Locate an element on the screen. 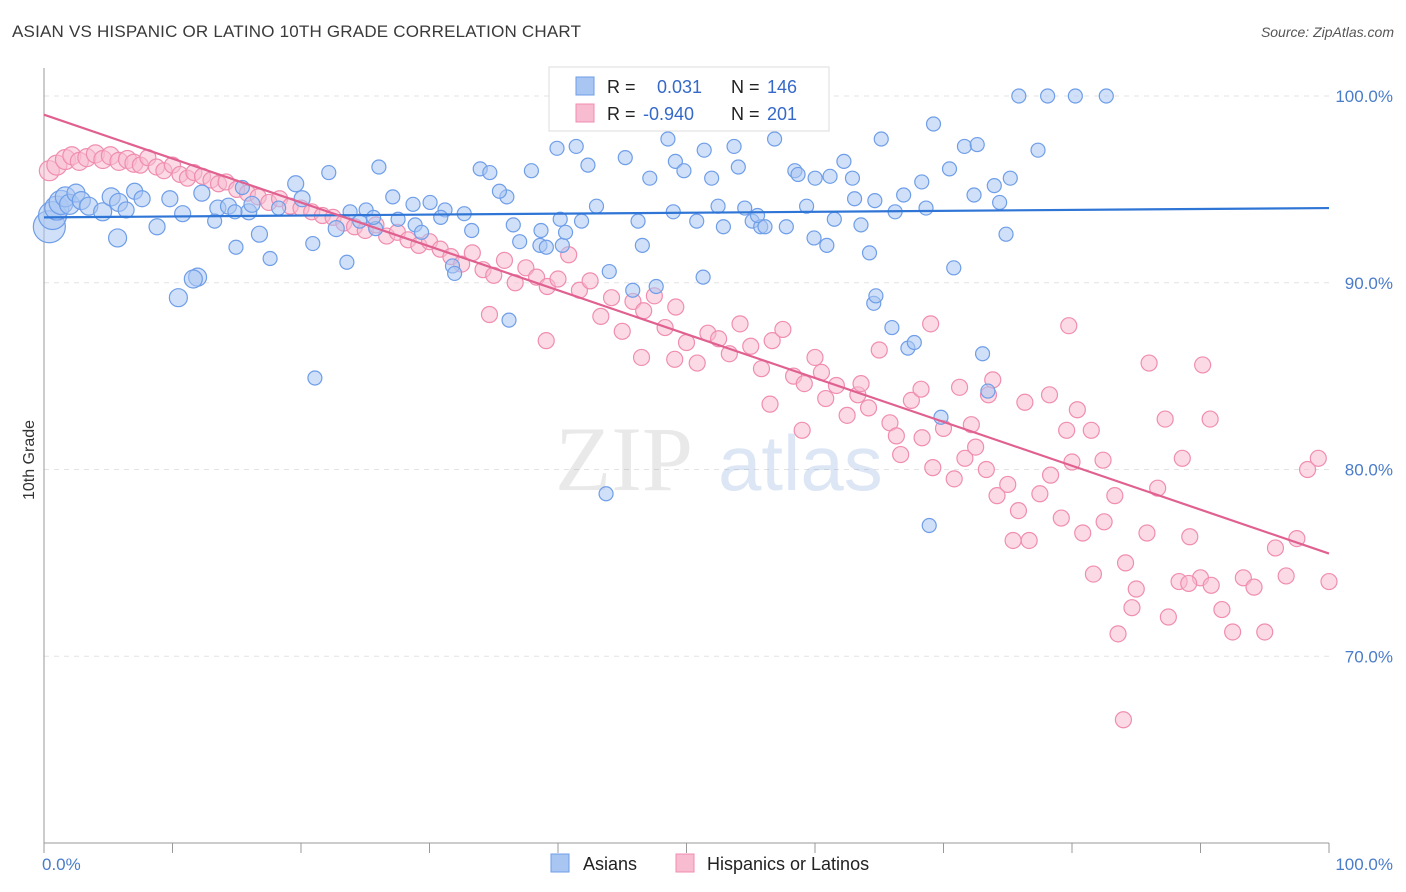 This screenshot has height=892, width=1406. legend-r-asian: 0.031 is located at coordinates (679, 87).